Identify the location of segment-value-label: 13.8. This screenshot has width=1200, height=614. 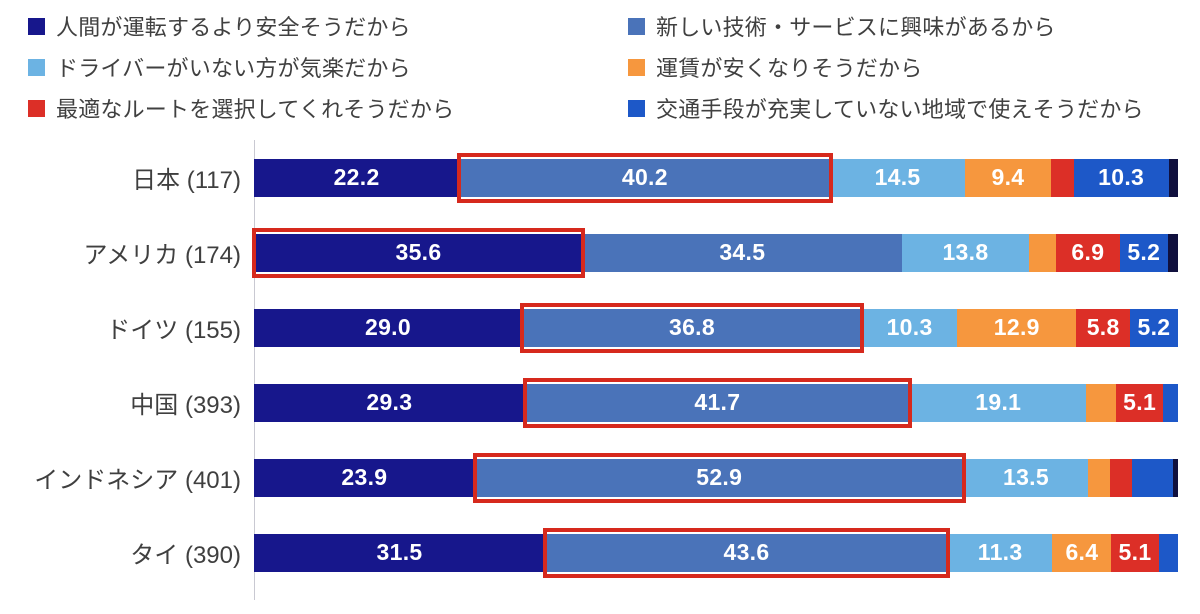
(965, 252).